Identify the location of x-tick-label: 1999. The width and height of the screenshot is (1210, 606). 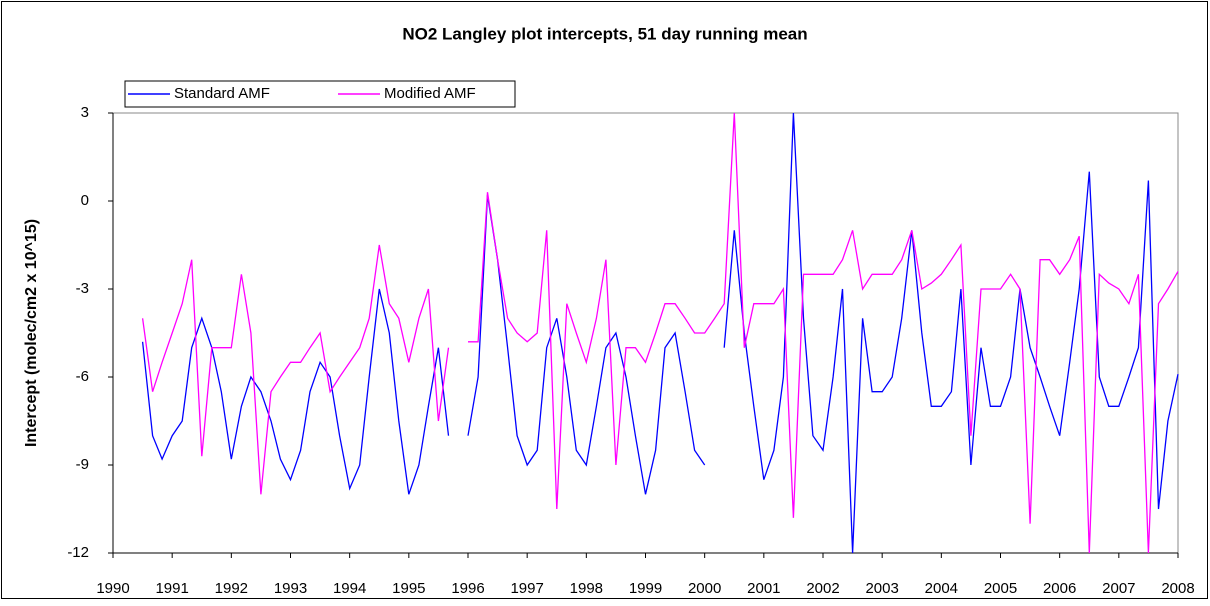
(645, 588).